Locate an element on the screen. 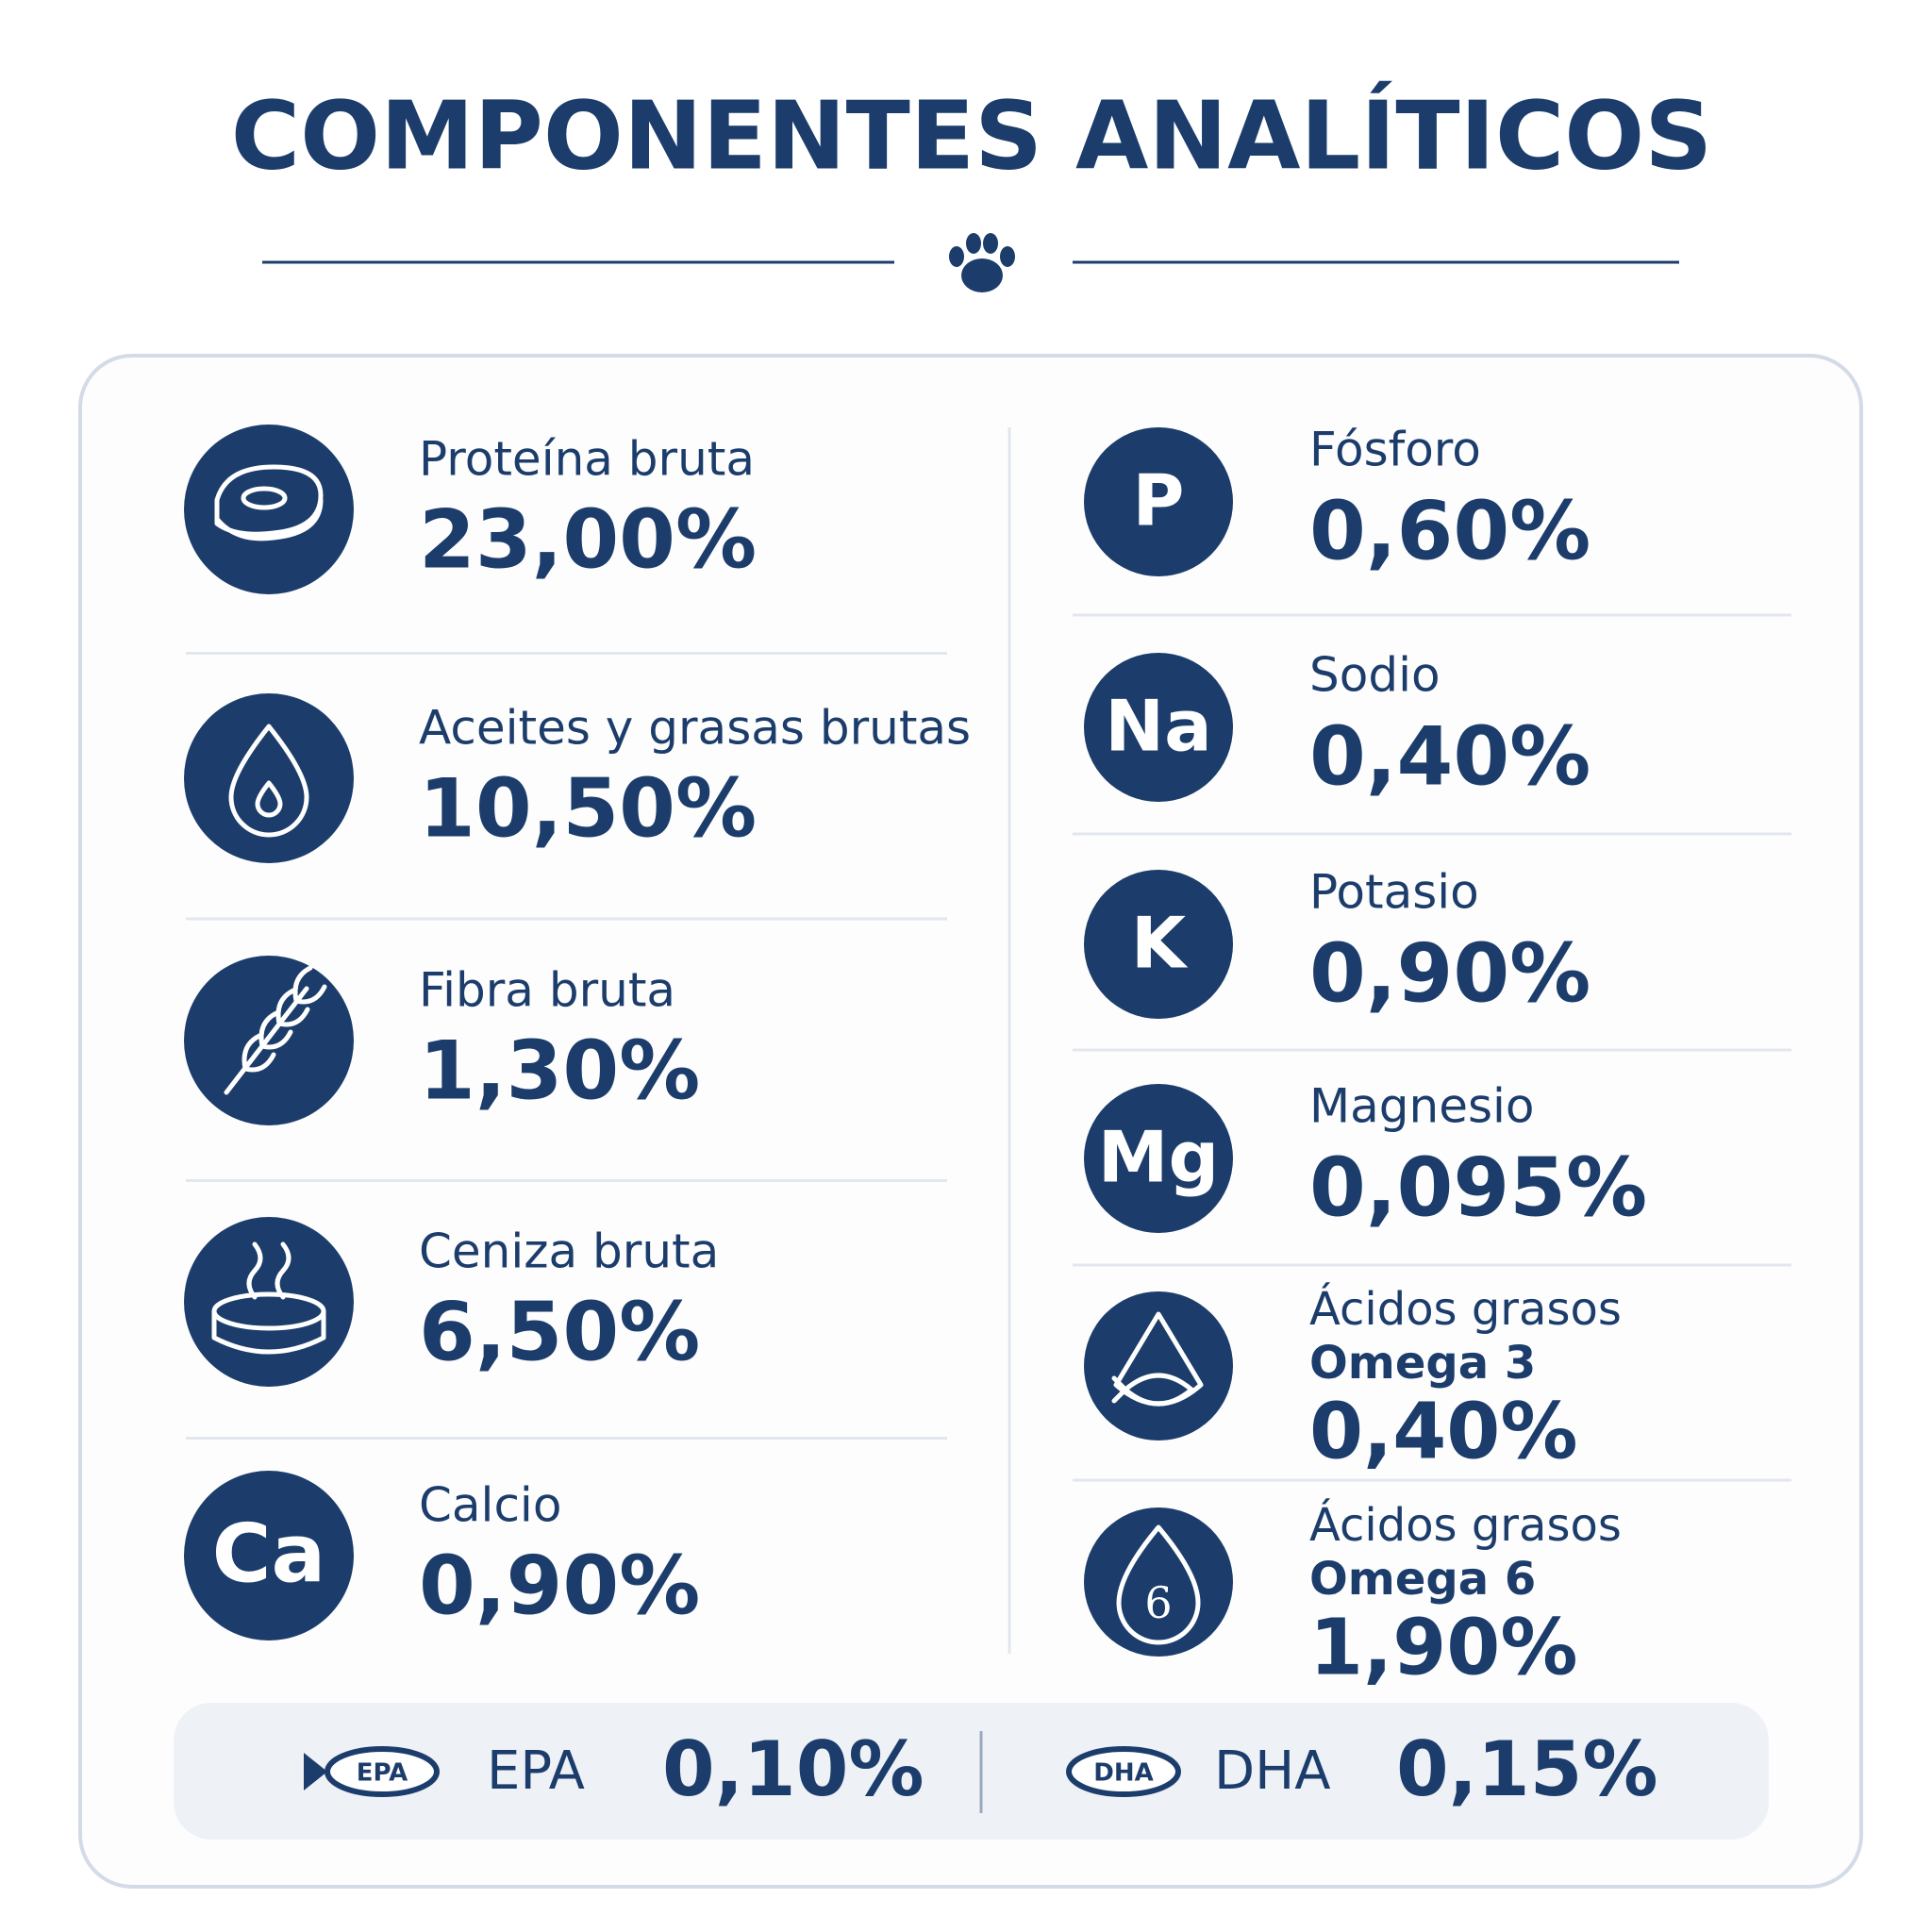 This screenshot has width=1932, height=1932. item-subname: Omega 3 is located at coordinates (1422, 1363).